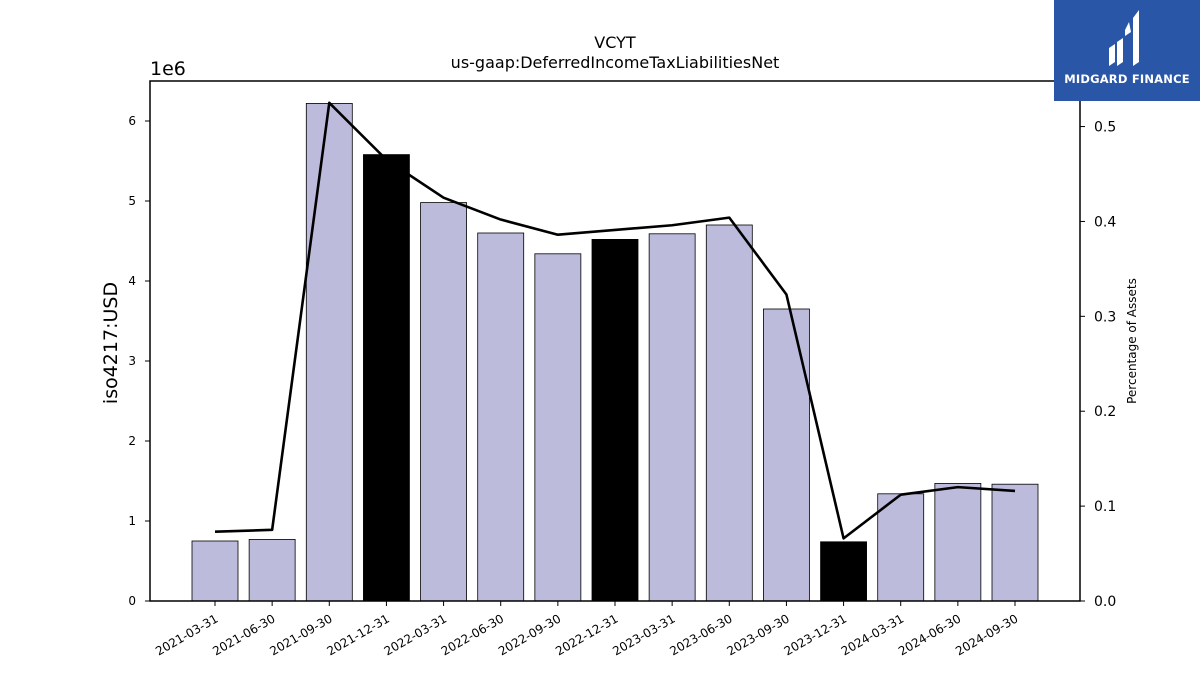 The height and width of the screenshot is (675, 1200). Describe the element at coordinates (529, 634) in the screenshot. I see `x-tick-label-2022-09-30: 2022-09-30` at that location.